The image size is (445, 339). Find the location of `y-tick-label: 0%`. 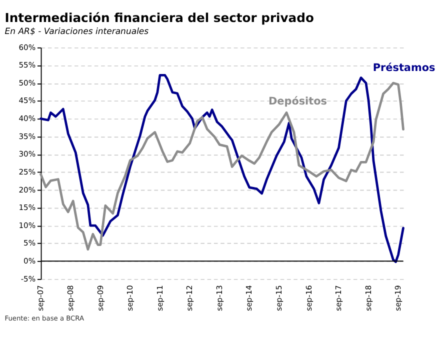

y-tick-label: 0% is located at coordinates (30, 261).